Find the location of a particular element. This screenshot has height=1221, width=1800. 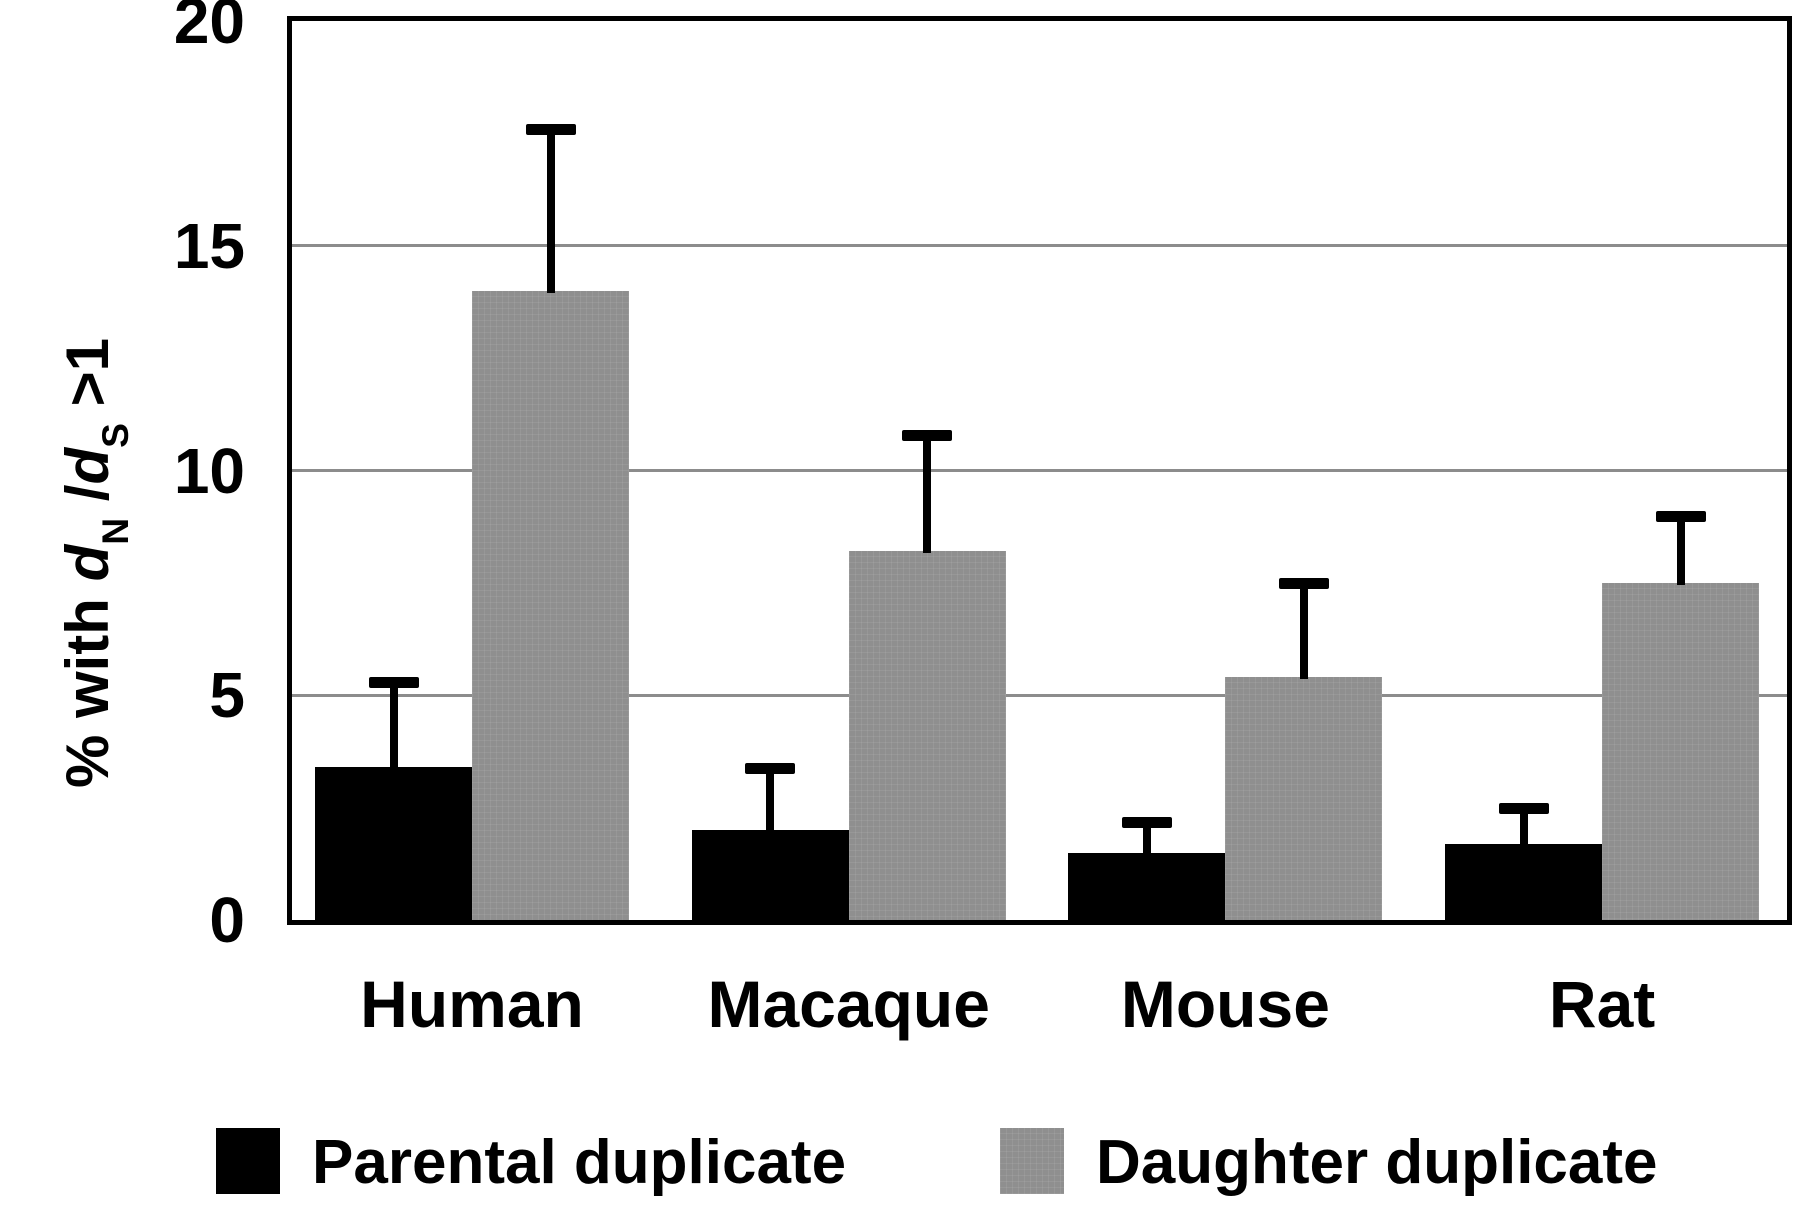

bar-macaque-daughter is located at coordinates (927, 735).